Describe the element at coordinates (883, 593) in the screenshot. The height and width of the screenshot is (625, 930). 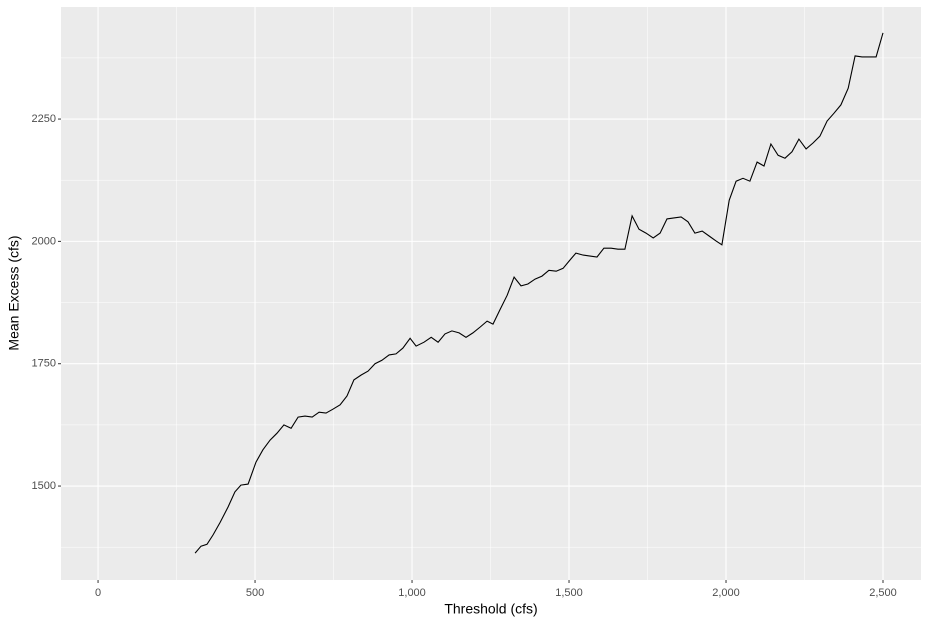
I see `x-tick-label: 2,500` at that location.